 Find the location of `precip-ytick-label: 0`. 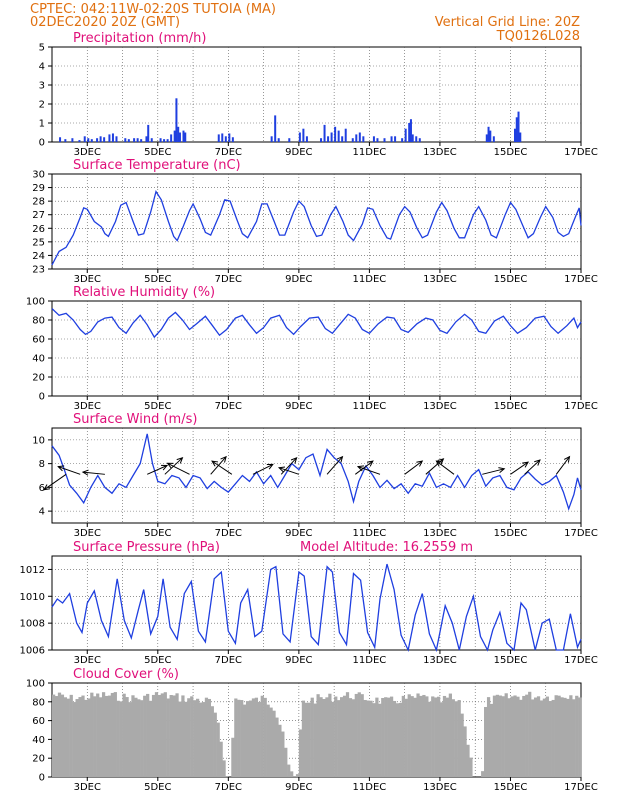

precip-ytick-label: 0 is located at coordinates (42, 143).